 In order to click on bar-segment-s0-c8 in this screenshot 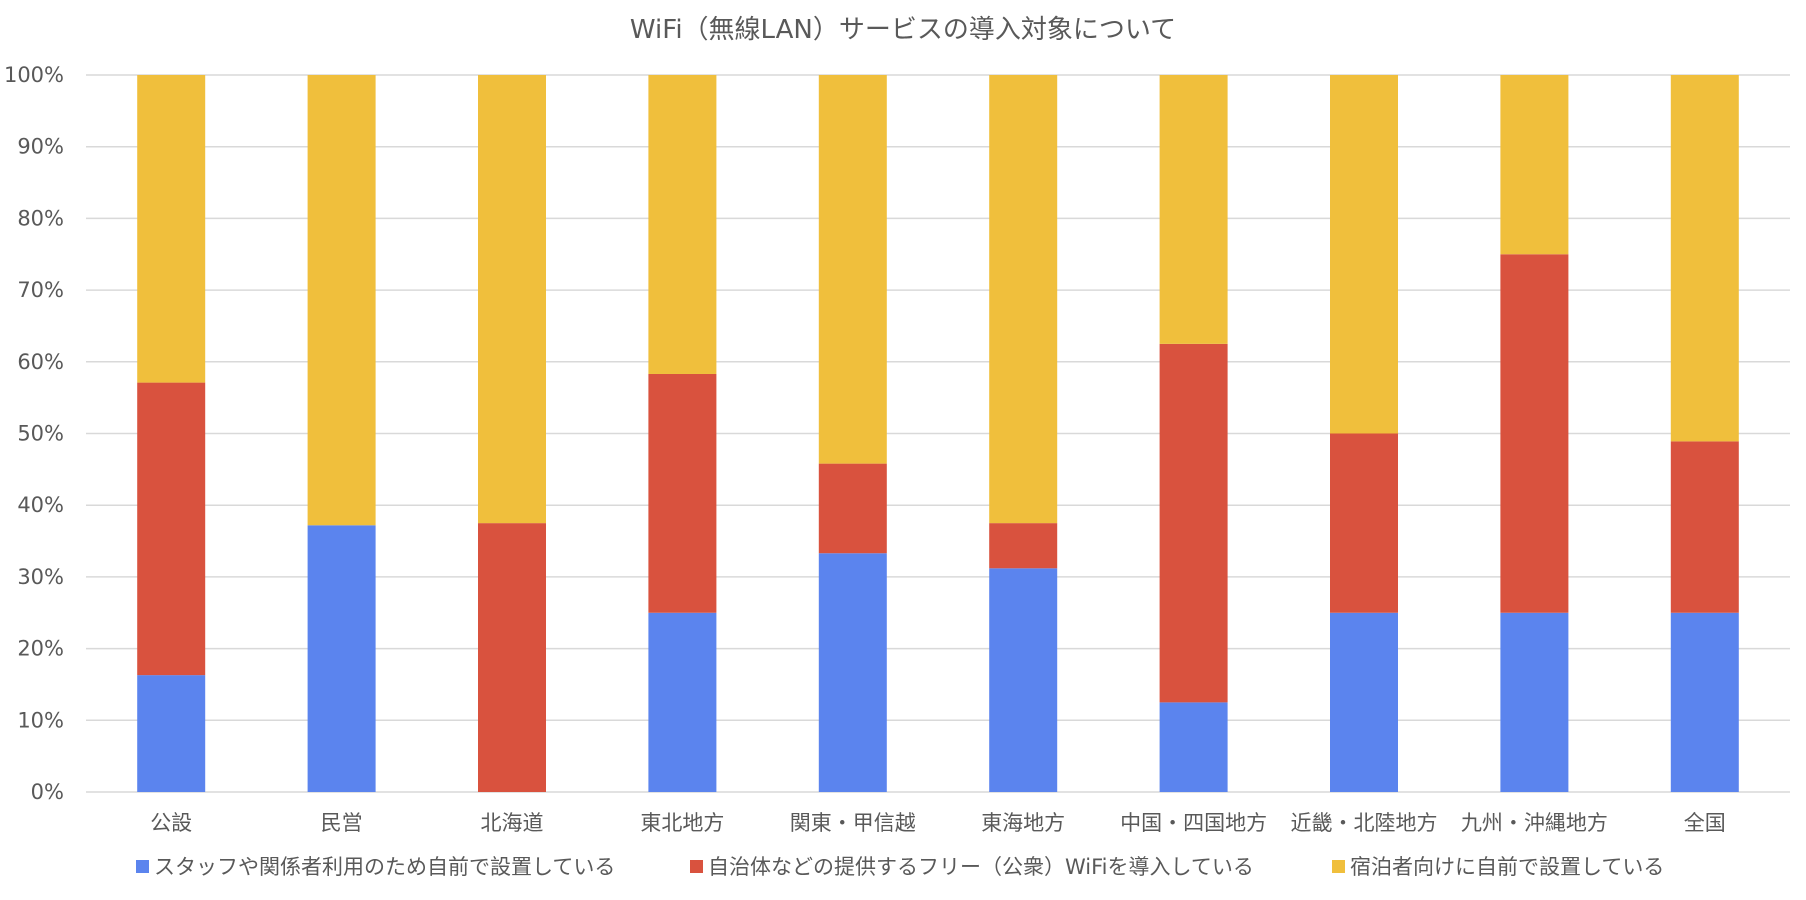, I will do `click(1534, 702)`.